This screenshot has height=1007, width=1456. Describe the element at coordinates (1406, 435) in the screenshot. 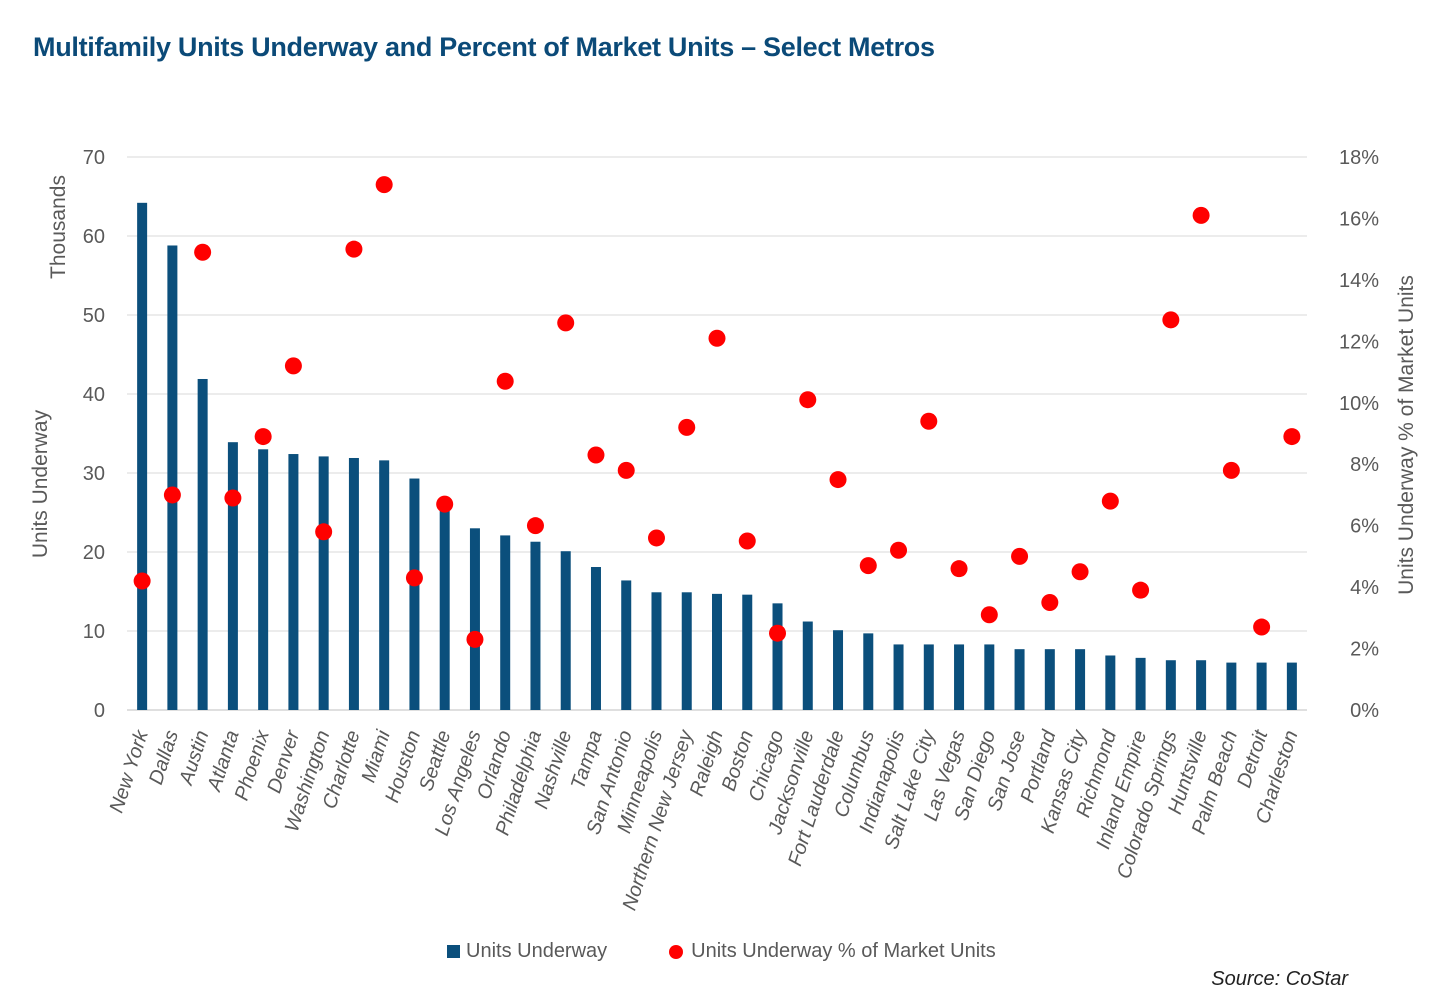

I see `right-axis-title: Units Underway % of Market Units` at that location.